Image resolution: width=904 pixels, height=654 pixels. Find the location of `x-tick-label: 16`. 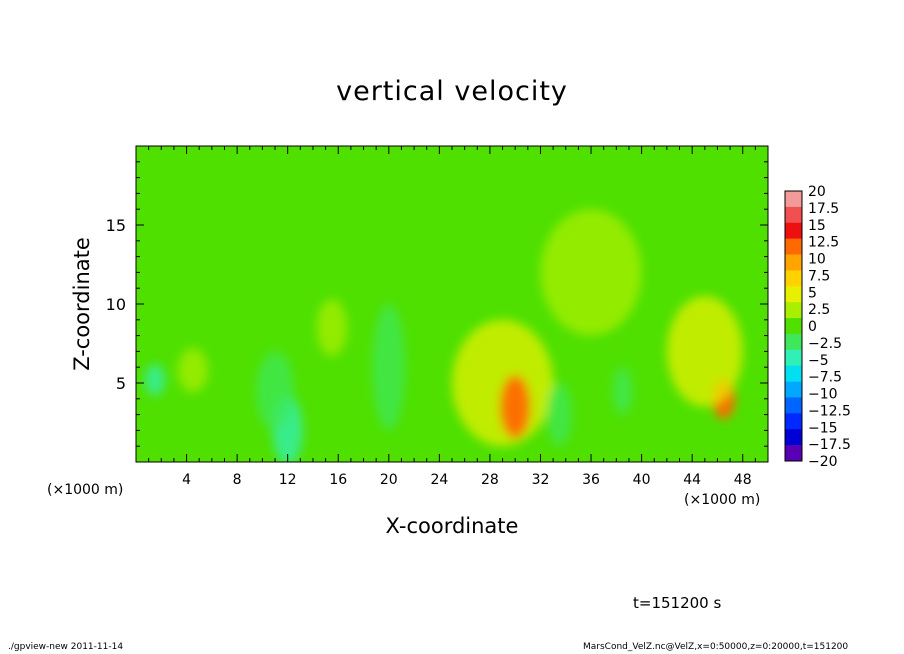

x-tick-label: 16 is located at coordinates (338, 480).